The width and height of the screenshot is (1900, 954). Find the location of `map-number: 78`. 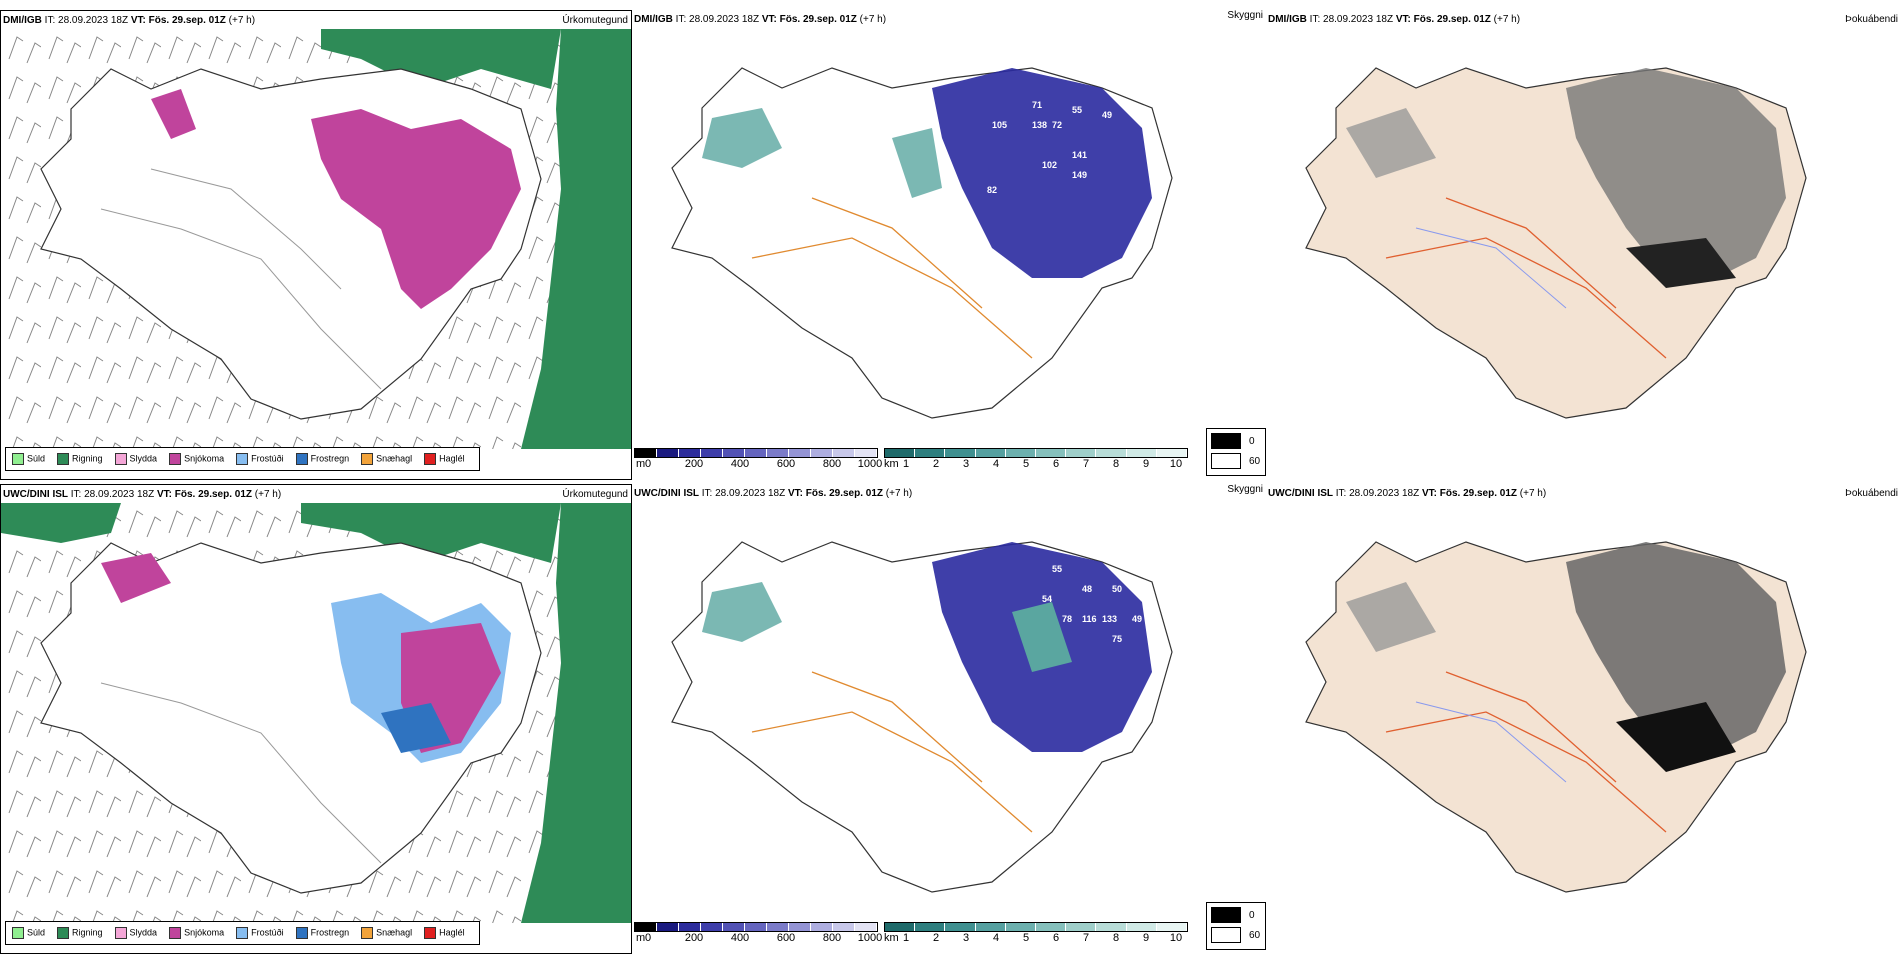

map-number: 78 is located at coordinates (1067, 619).